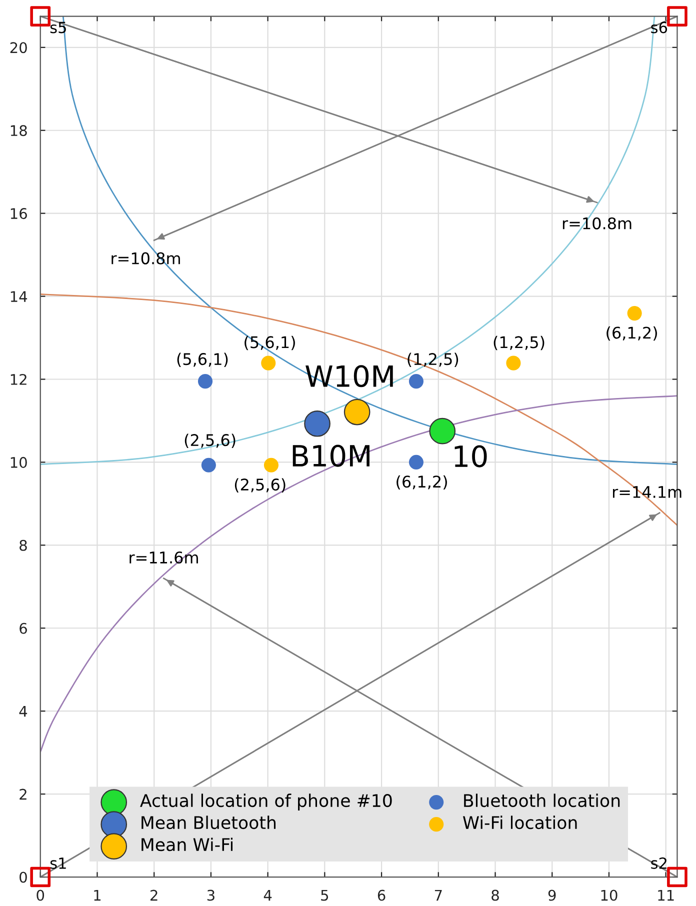  I want to click on y-tick-label: 20, so click(18, 48).